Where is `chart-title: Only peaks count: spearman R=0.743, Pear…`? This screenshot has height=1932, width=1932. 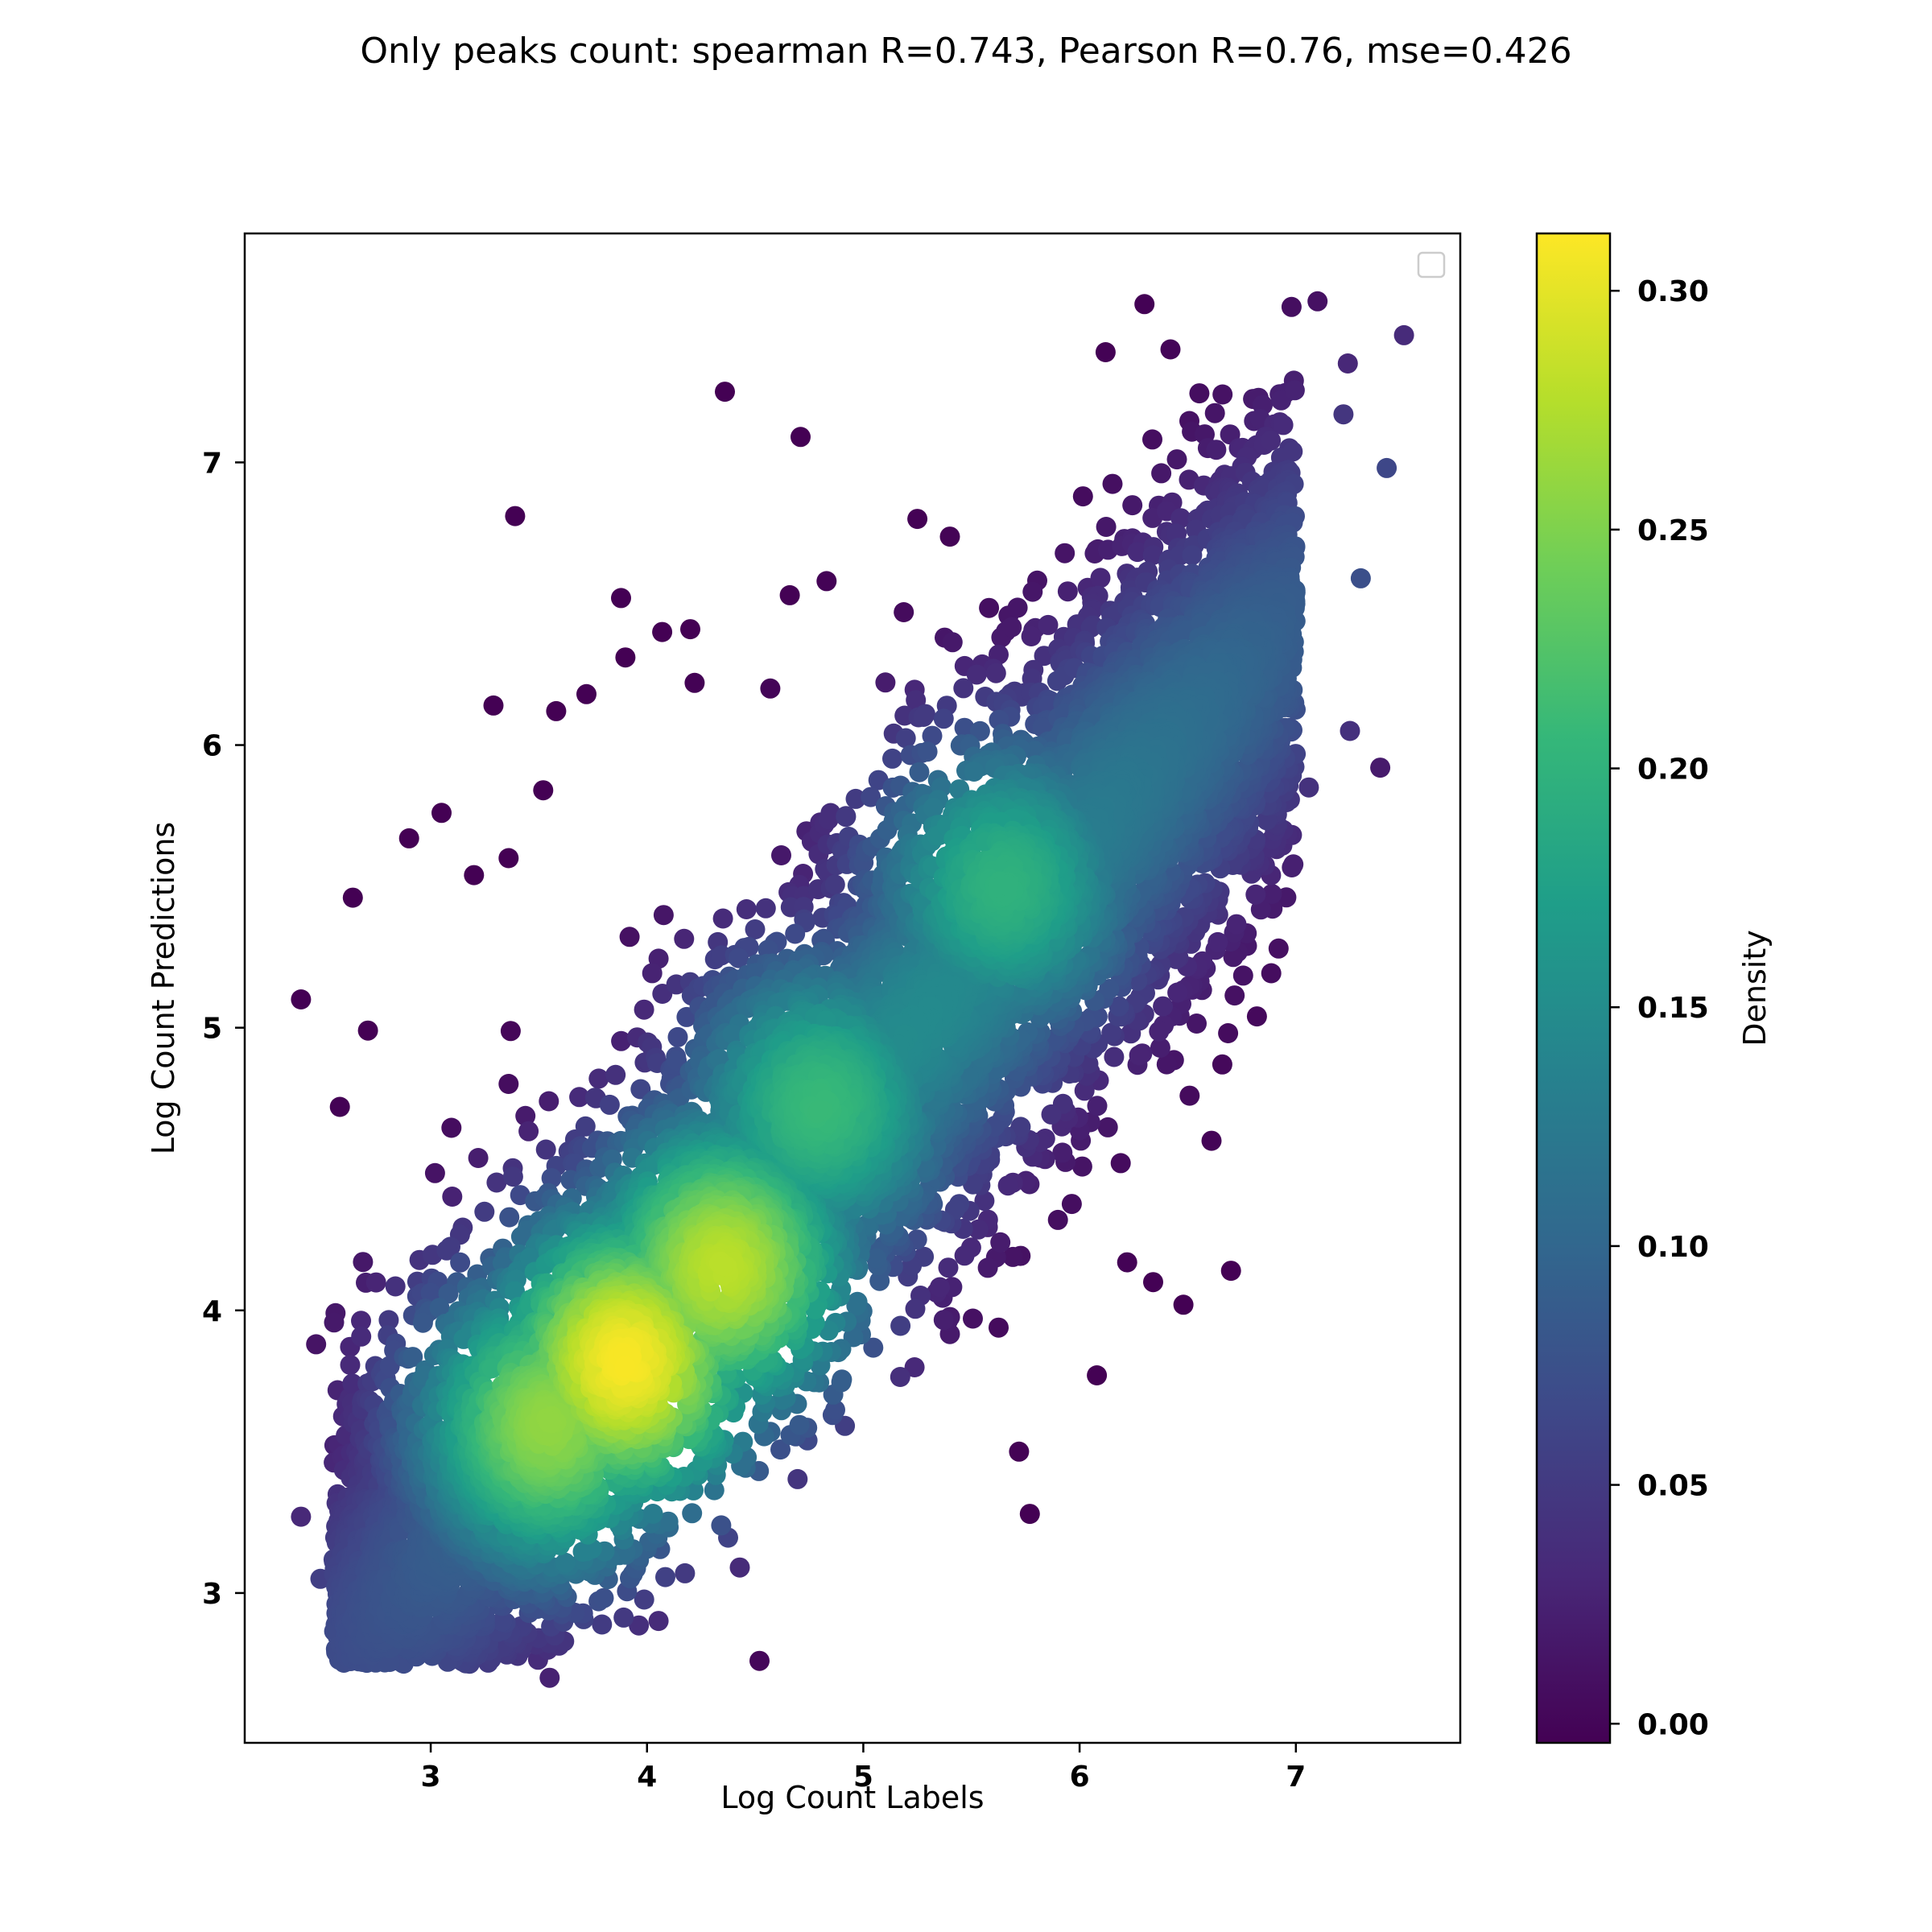 chart-title: Only peaks count: spearman R=0.743, Pear… is located at coordinates (966, 51).